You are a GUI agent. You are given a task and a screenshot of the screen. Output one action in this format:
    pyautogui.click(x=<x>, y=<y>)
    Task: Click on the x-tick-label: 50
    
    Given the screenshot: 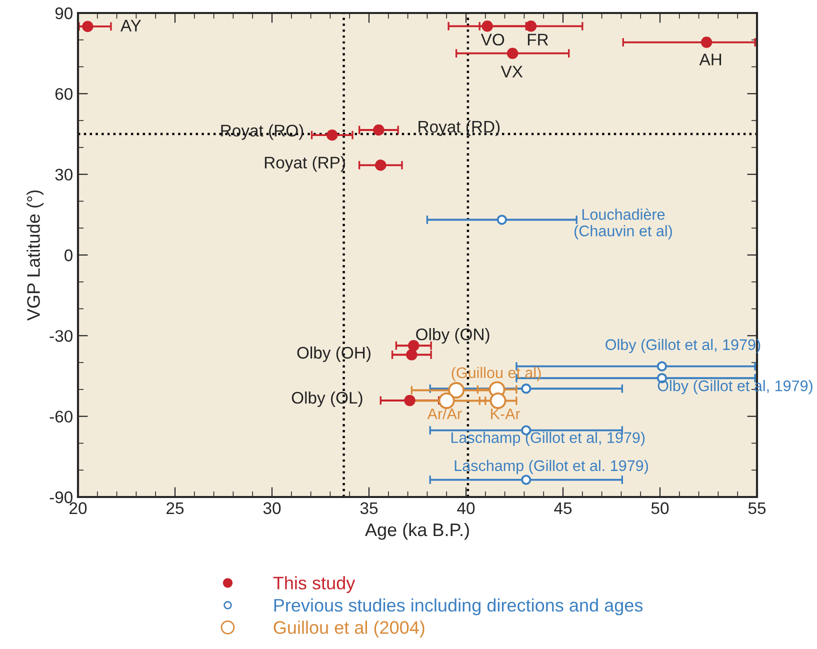 What is the action you would take?
    pyautogui.click(x=660, y=508)
    